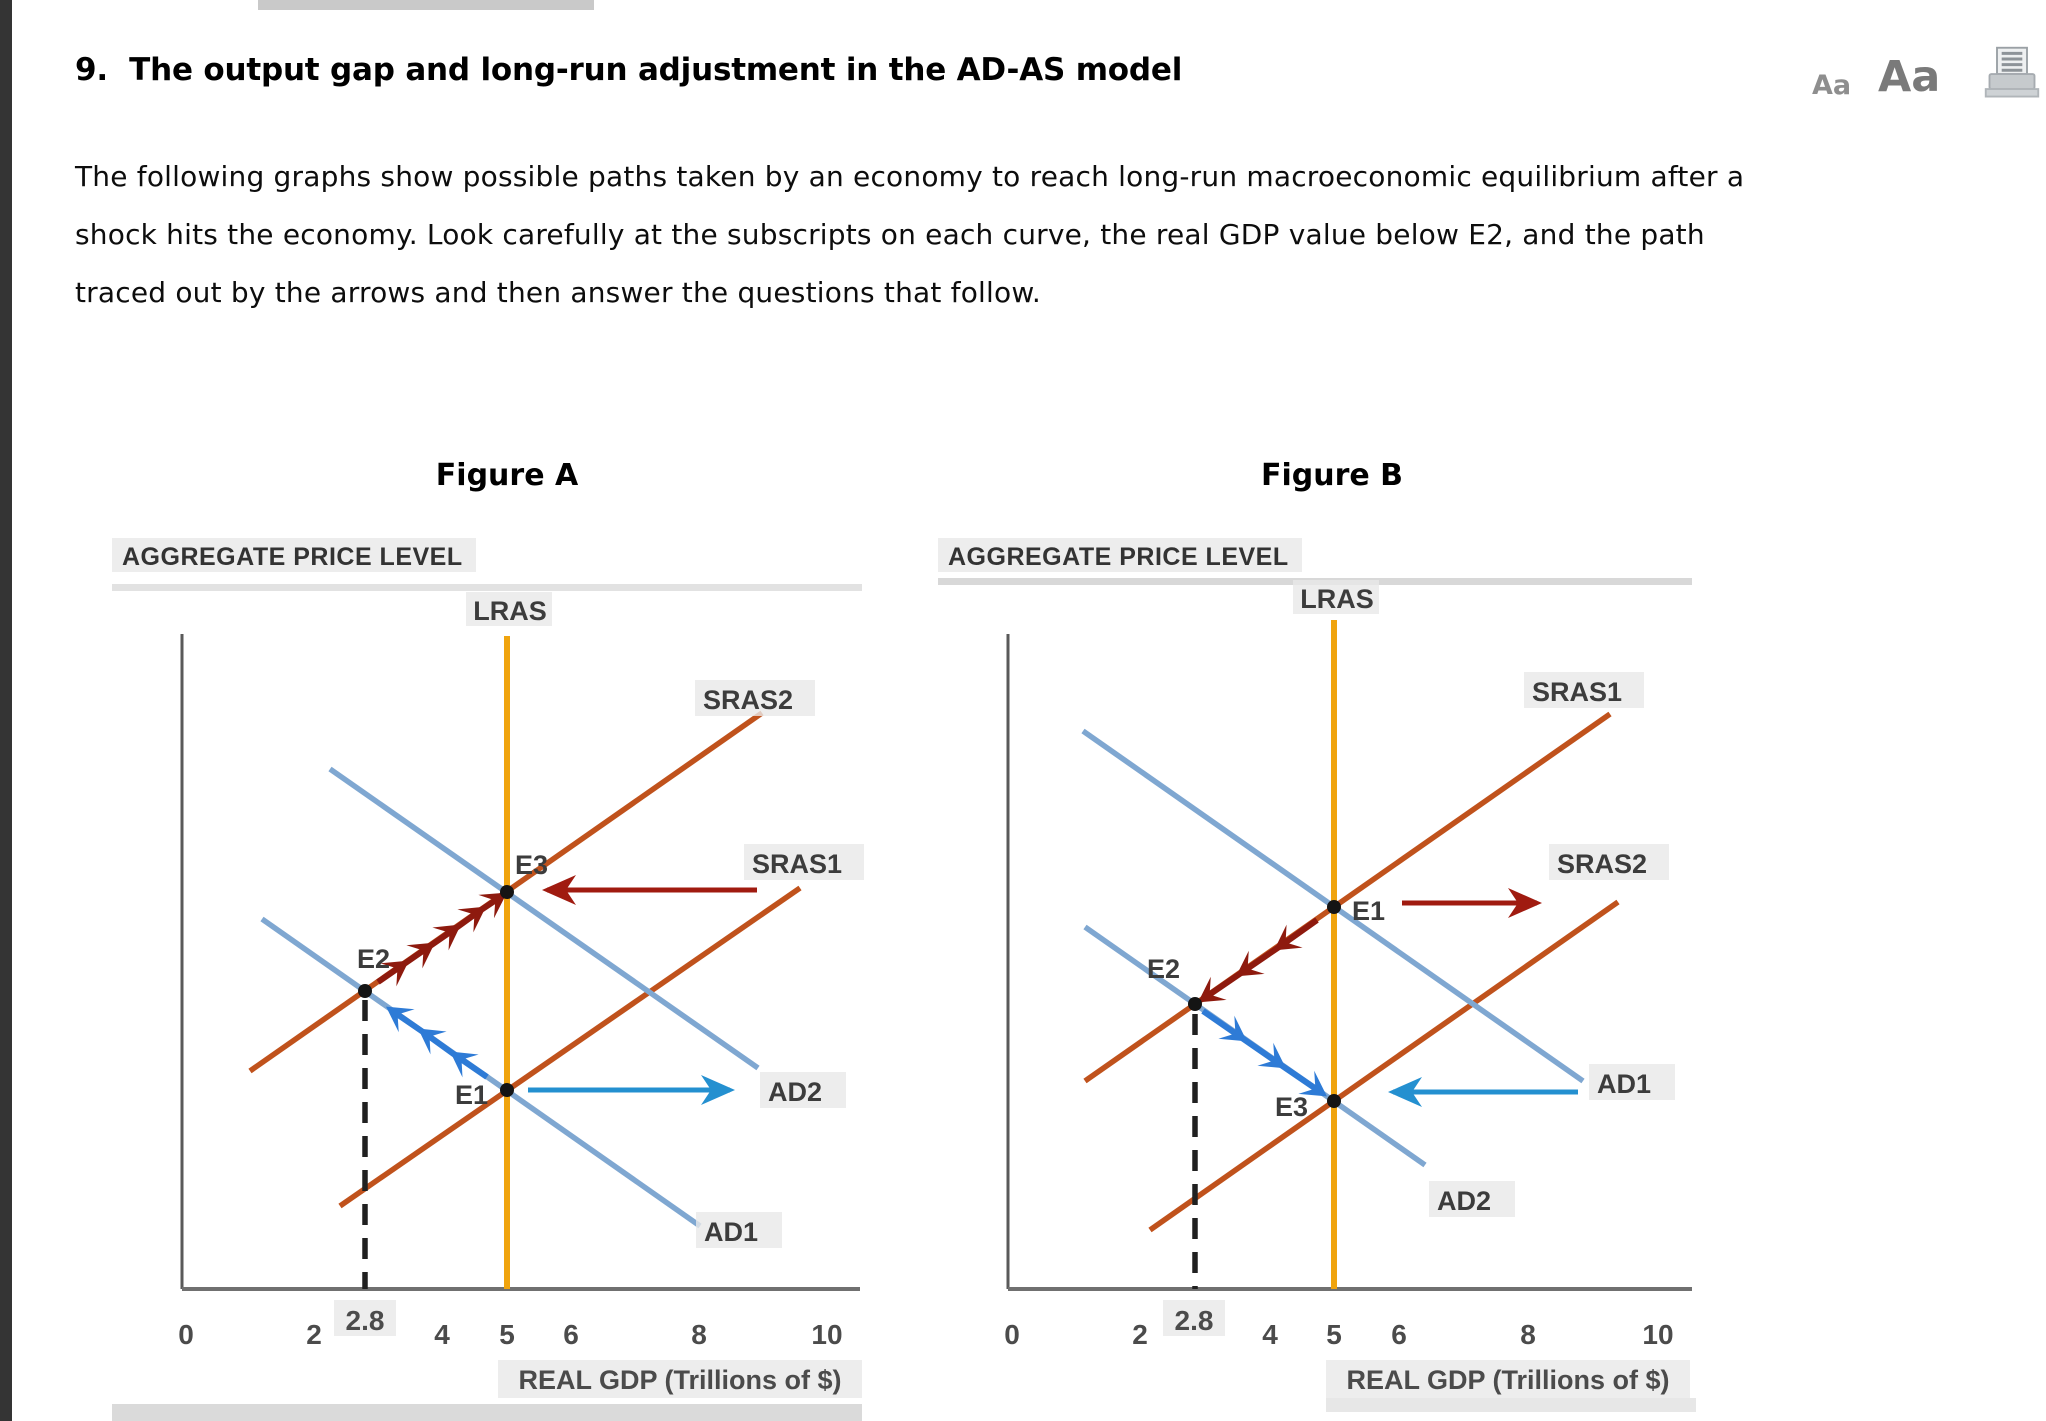  I want to click on figure-a-ad2-label: AD2, so click(795, 1092).